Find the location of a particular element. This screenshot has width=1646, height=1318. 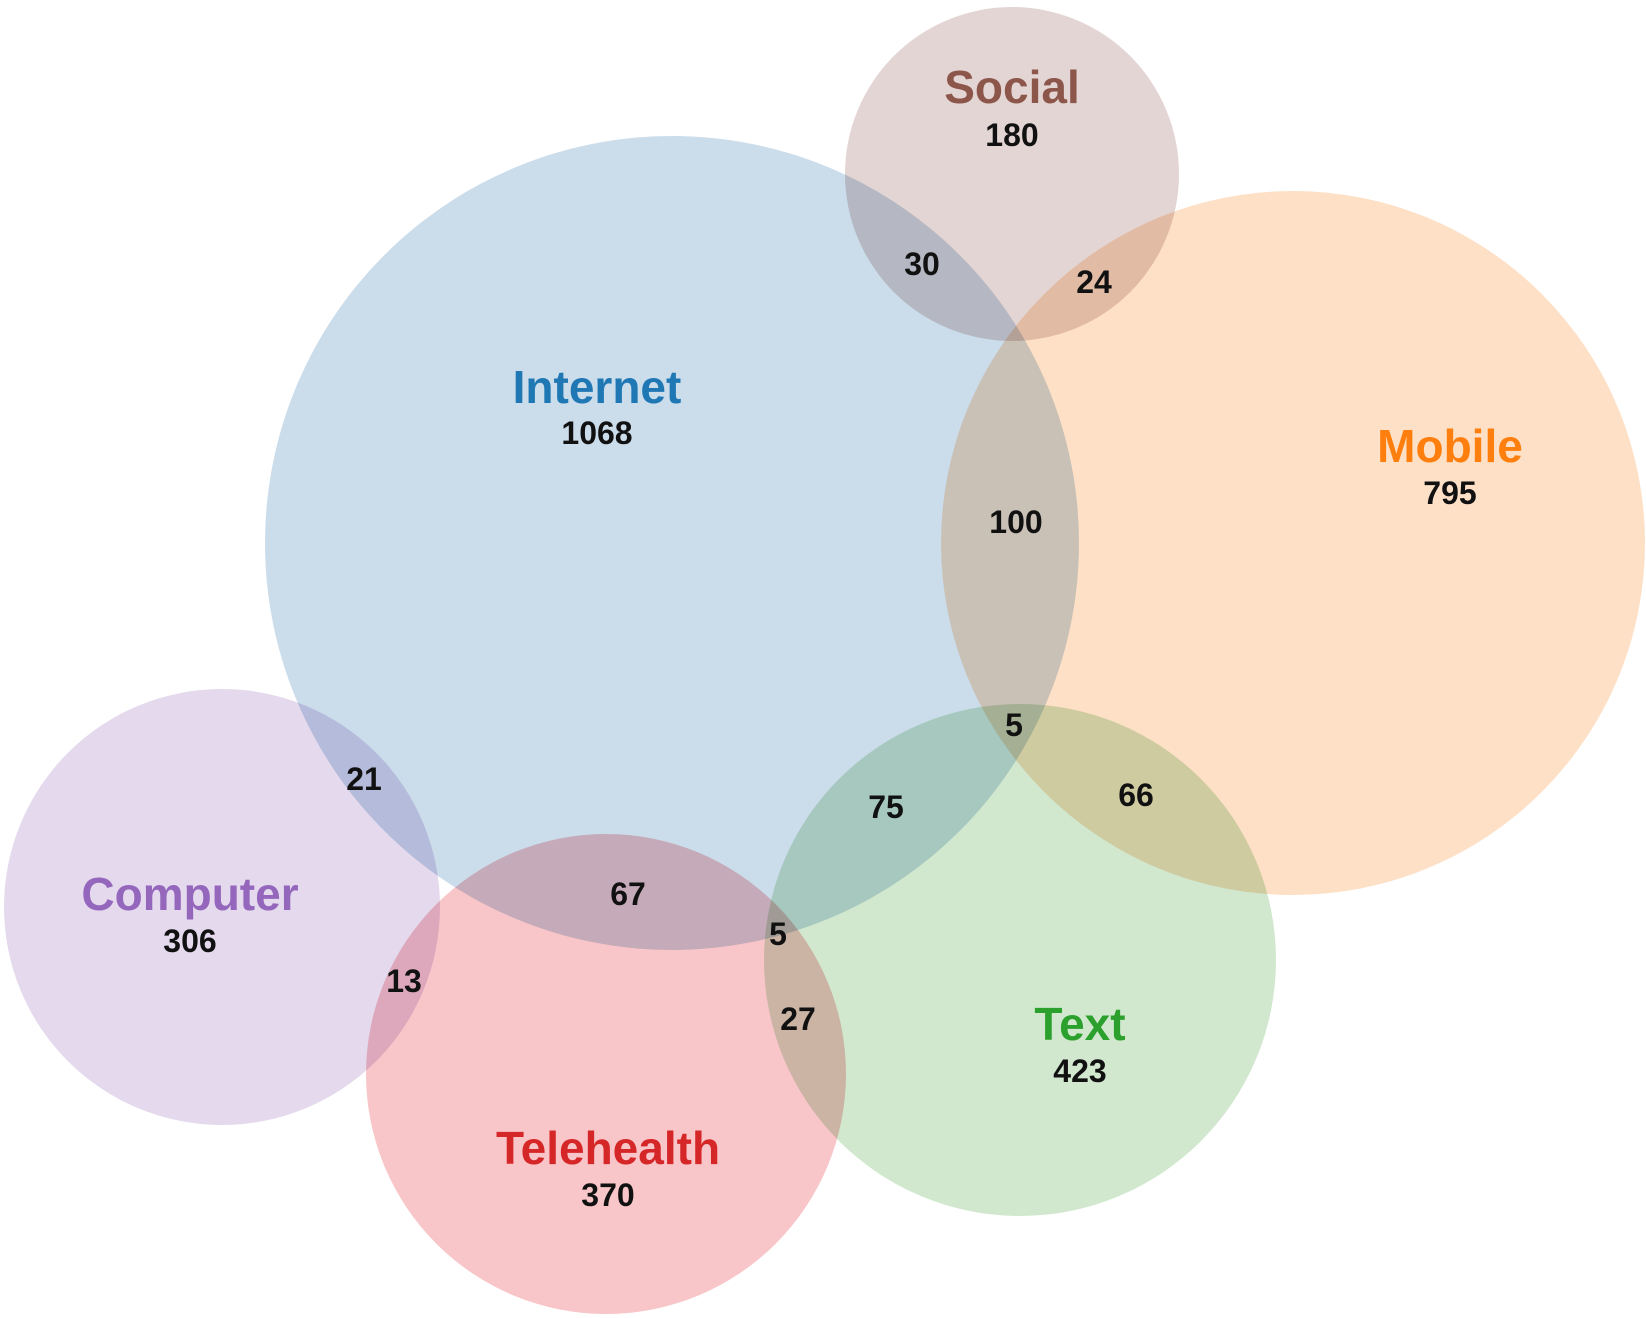

overlap-mobile-text-count: 66 is located at coordinates (1136, 795).